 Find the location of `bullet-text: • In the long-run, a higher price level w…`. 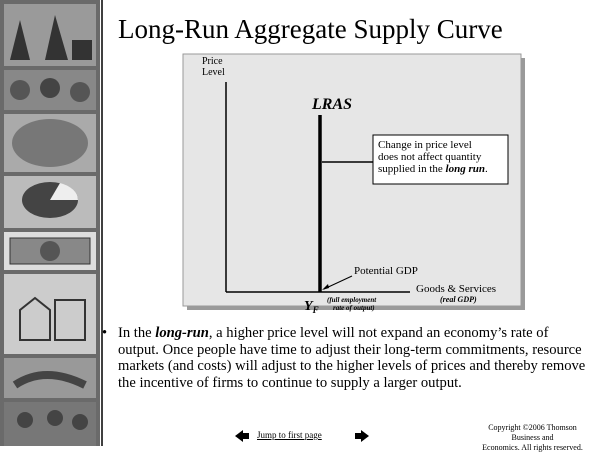

bullet-text: • In the long-run, a higher price level w… is located at coordinates (345, 358).